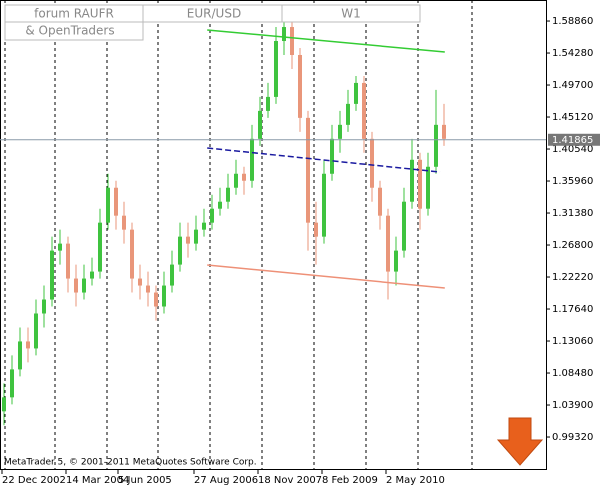  I want to click on x-tick-label: 14 Mar 2004, so click(97, 480).